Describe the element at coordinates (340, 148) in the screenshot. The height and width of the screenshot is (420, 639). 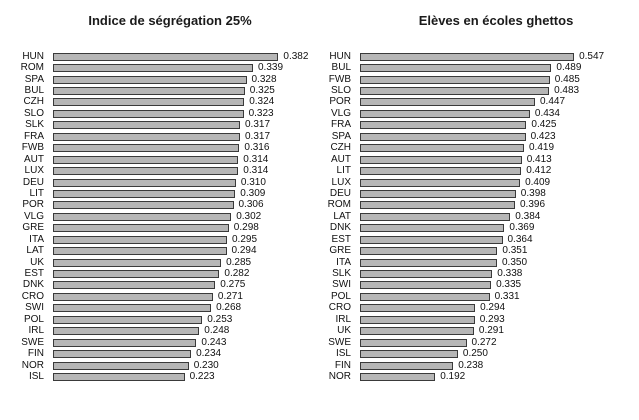
I see `country-label: CZH` at that location.